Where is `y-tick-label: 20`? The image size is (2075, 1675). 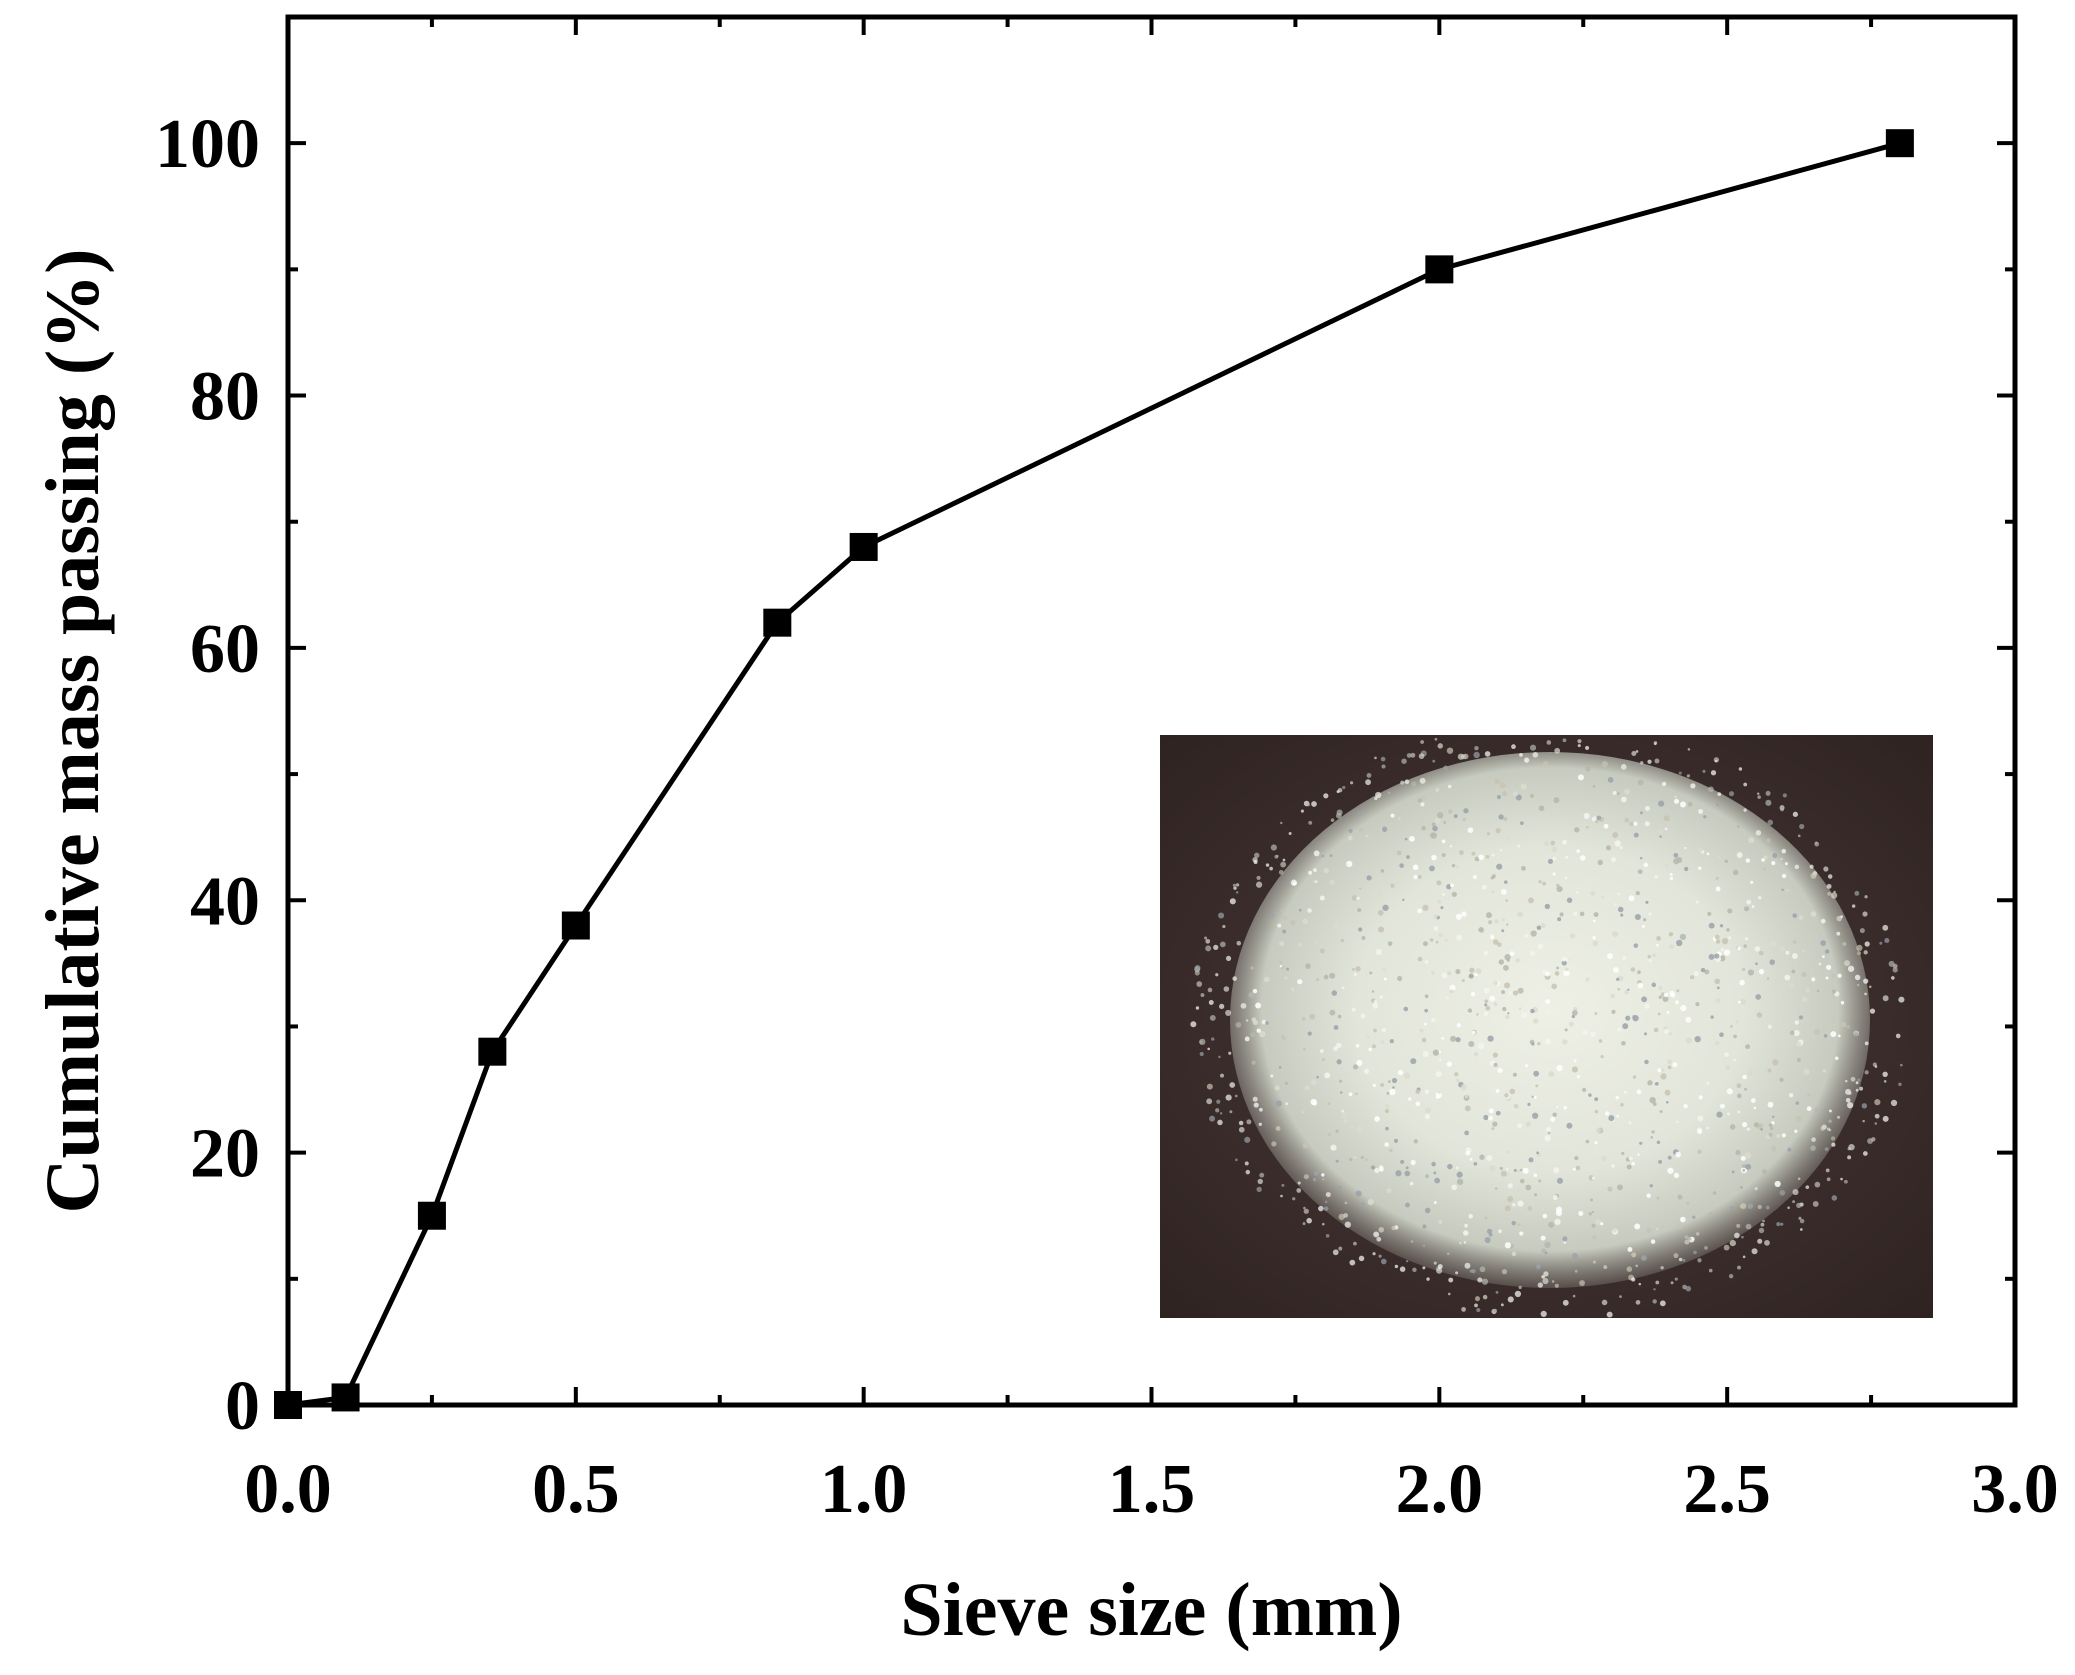
y-tick-label: 20 is located at coordinates (225, 1154).